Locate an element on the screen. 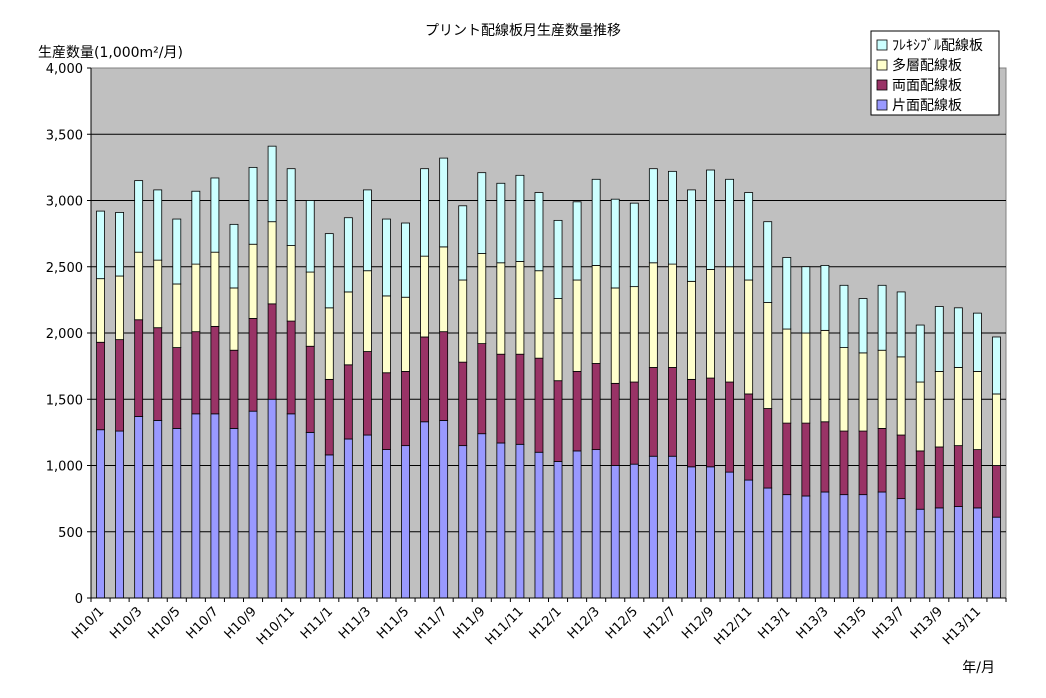  x-tick-label: H12/11 is located at coordinates (733, 626).